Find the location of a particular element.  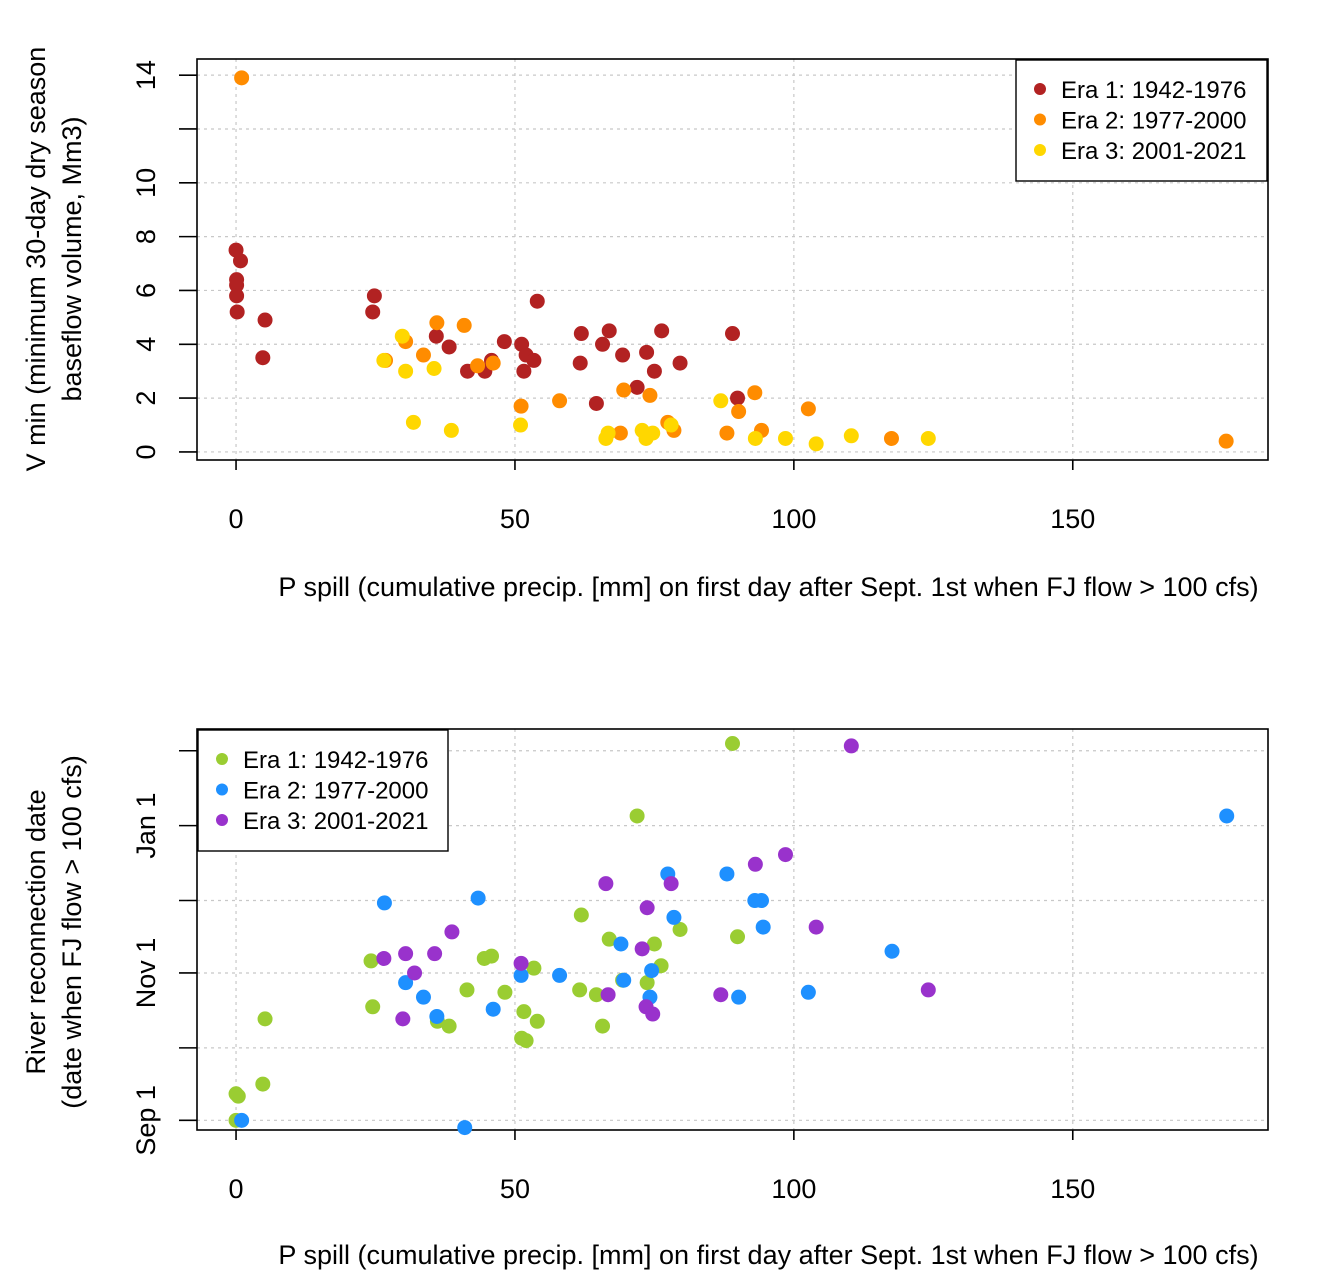

y-tick-label: 4 is located at coordinates (146, 344).